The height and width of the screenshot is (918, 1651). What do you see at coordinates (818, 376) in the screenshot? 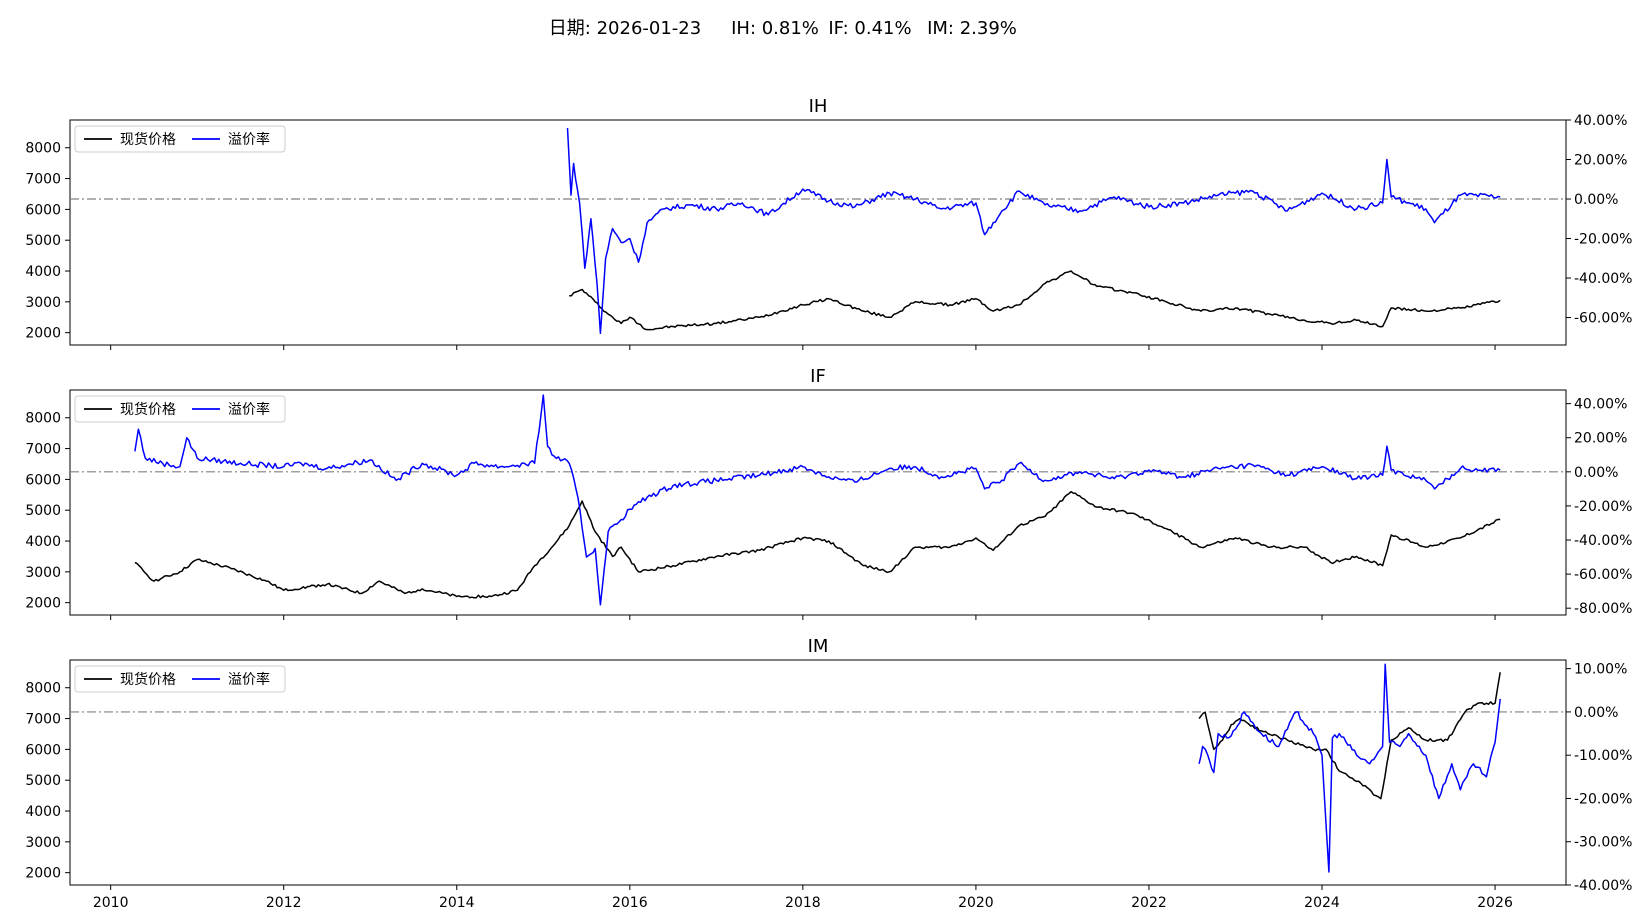
I see `panel-title: IF` at bounding box center [818, 376].